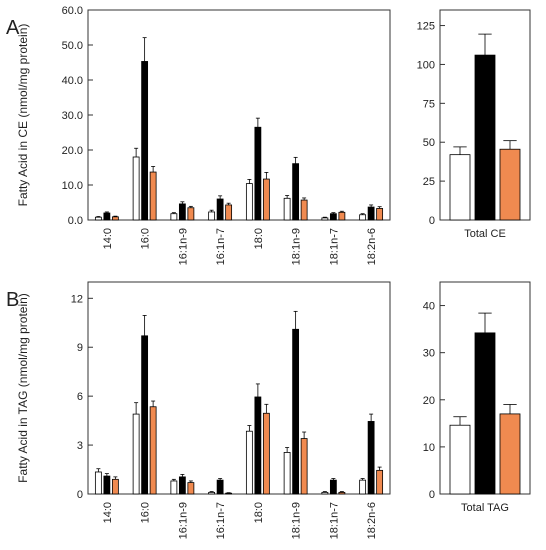 This screenshot has height=550, width=546. I want to click on y-tick-label: 75, so click(429, 104).